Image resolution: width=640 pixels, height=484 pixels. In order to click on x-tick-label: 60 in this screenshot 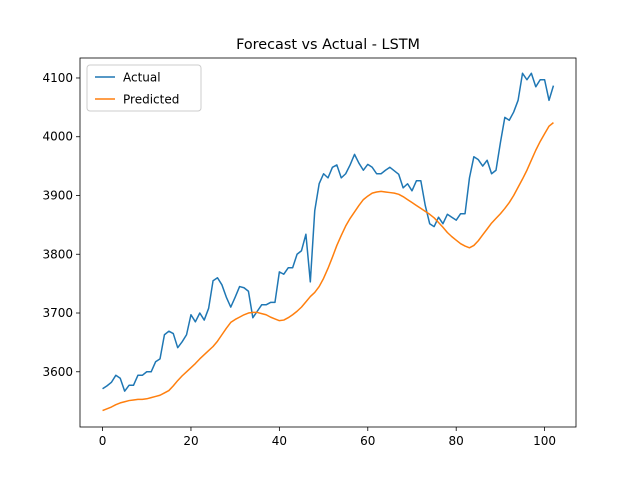, I will do `click(367, 441)`.